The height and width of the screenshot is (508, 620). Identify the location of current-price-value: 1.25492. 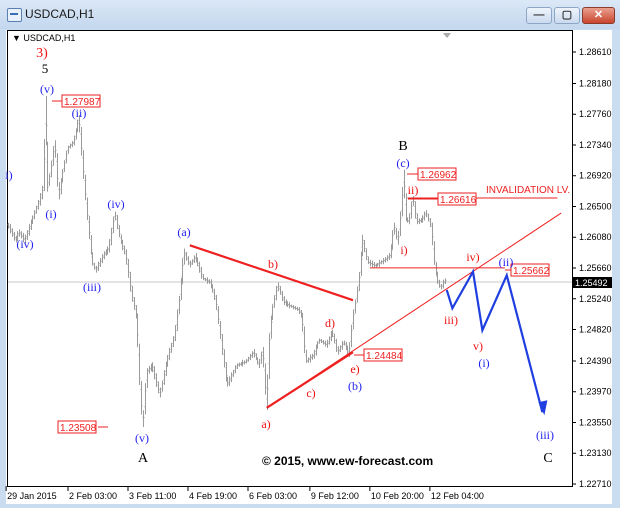
(591, 283).